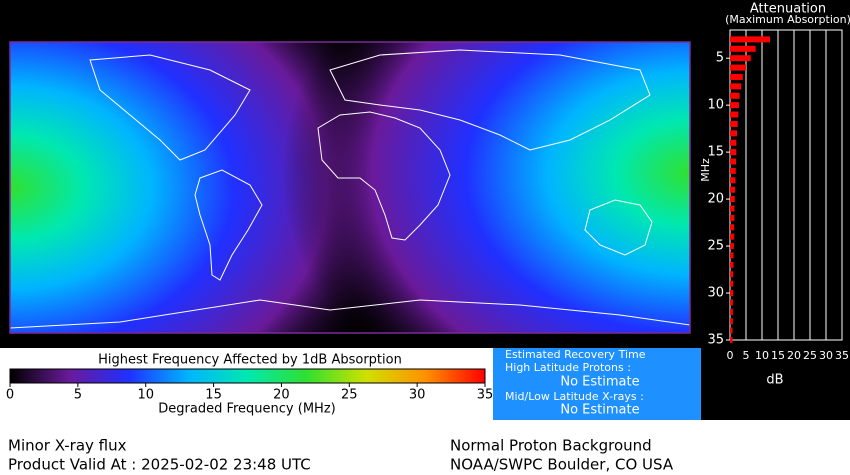 This screenshot has height=475, width=850. What do you see at coordinates (778, 355) in the screenshot?
I see `x-tick-label: 15` at bounding box center [778, 355].